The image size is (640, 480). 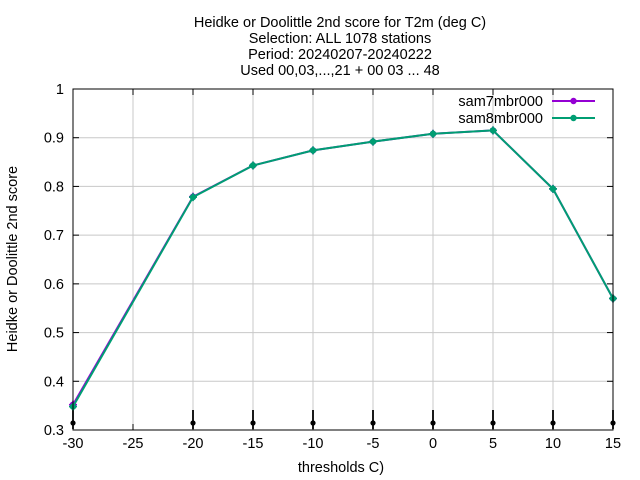 What do you see at coordinates (553, 444) in the screenshot?
I see `x-tick-label: 10` at bounding box center [553, 444].